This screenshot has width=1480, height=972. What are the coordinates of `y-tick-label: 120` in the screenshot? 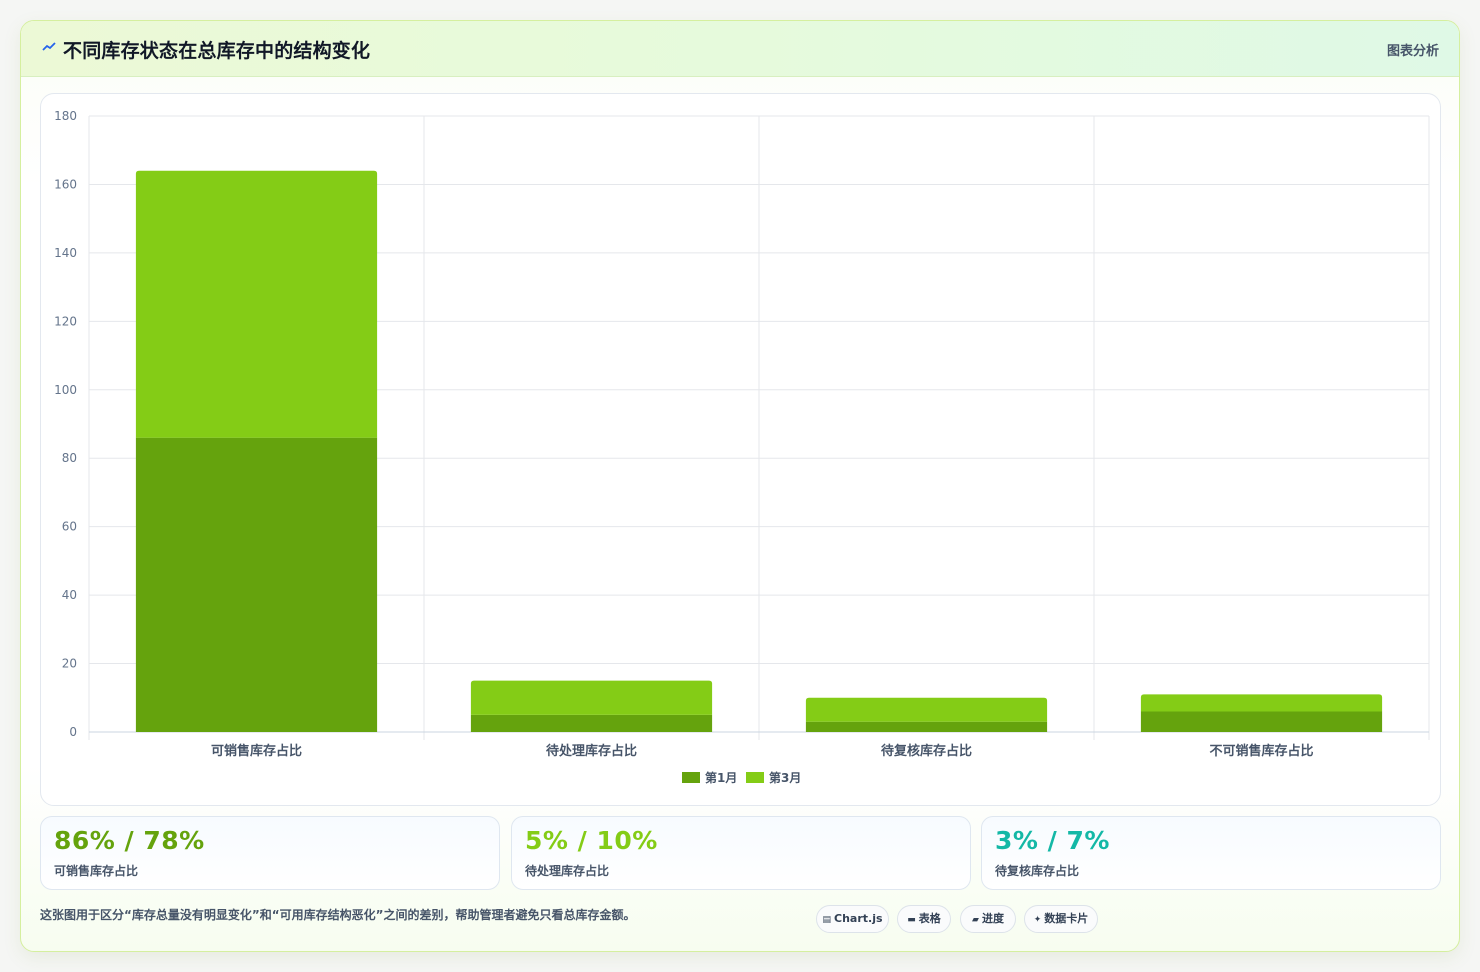 It's located at (65, 321).